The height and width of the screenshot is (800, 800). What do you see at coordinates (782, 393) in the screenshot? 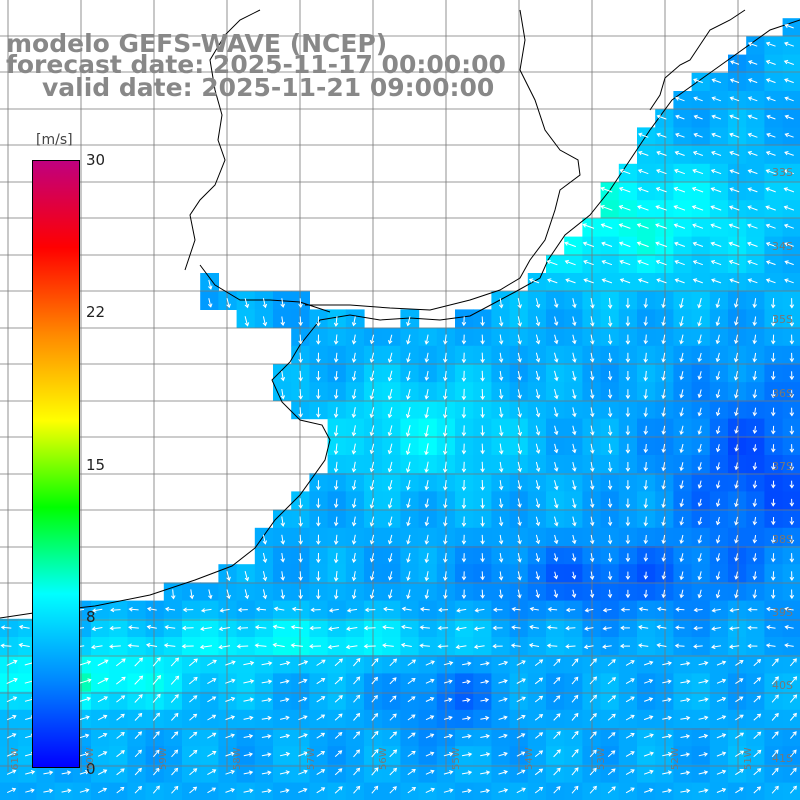
I see `lat-label: 36S` at bounding box center [782, 393].